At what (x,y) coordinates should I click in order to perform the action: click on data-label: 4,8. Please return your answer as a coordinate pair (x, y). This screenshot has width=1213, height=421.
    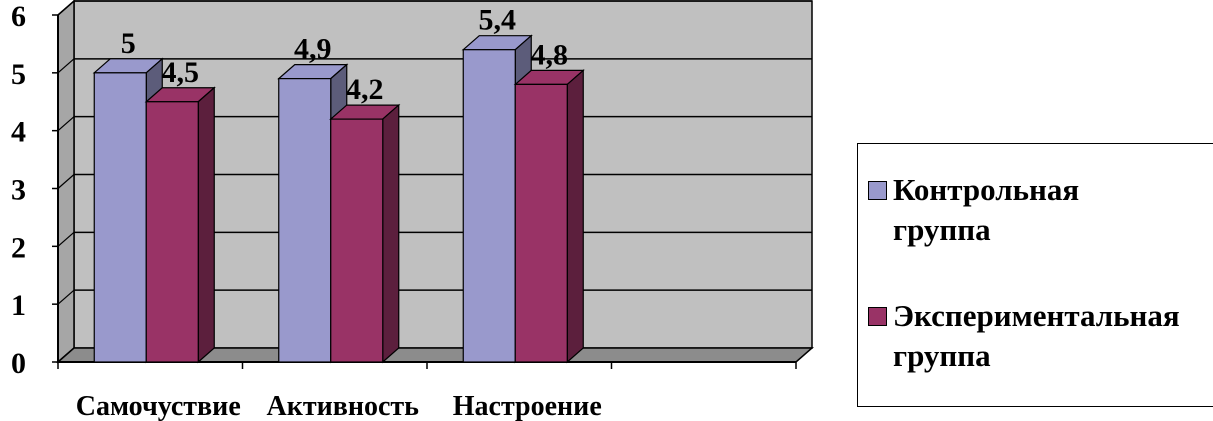
    Looking at the image, I should click on (550, 54).